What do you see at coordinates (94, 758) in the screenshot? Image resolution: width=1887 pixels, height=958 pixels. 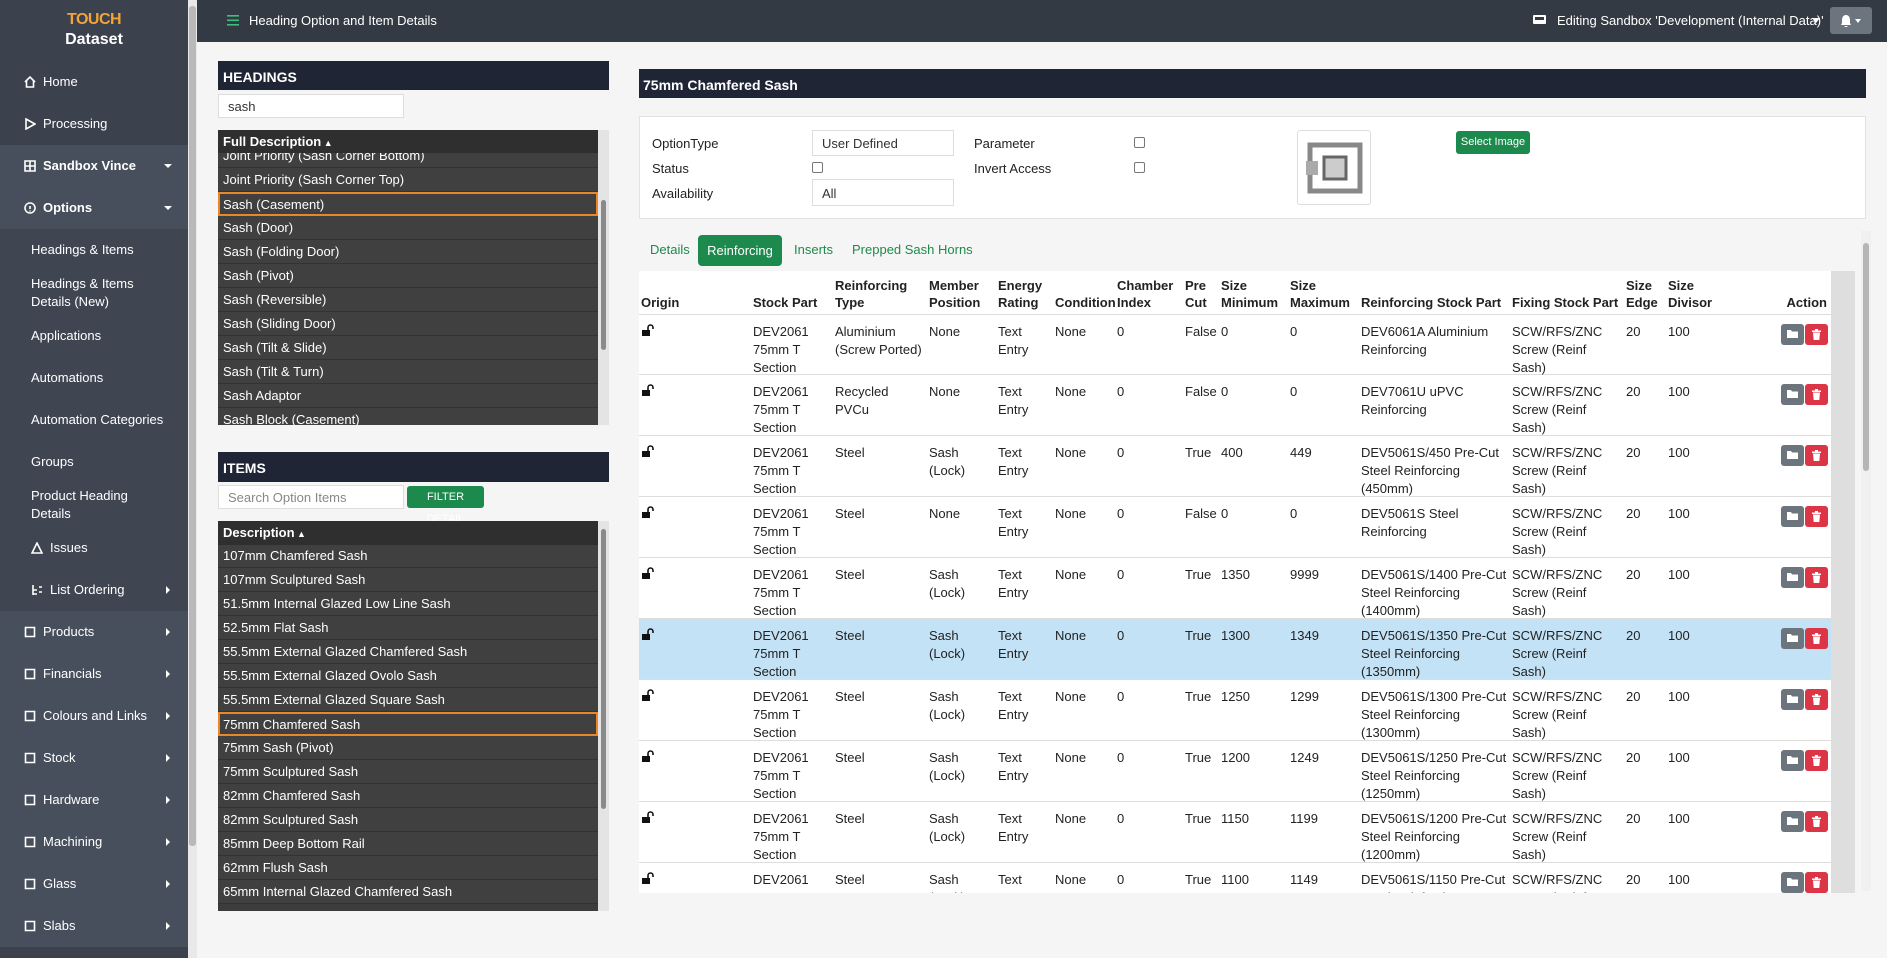 I see `menu-item: Stock` at bounding box center [94, 758].